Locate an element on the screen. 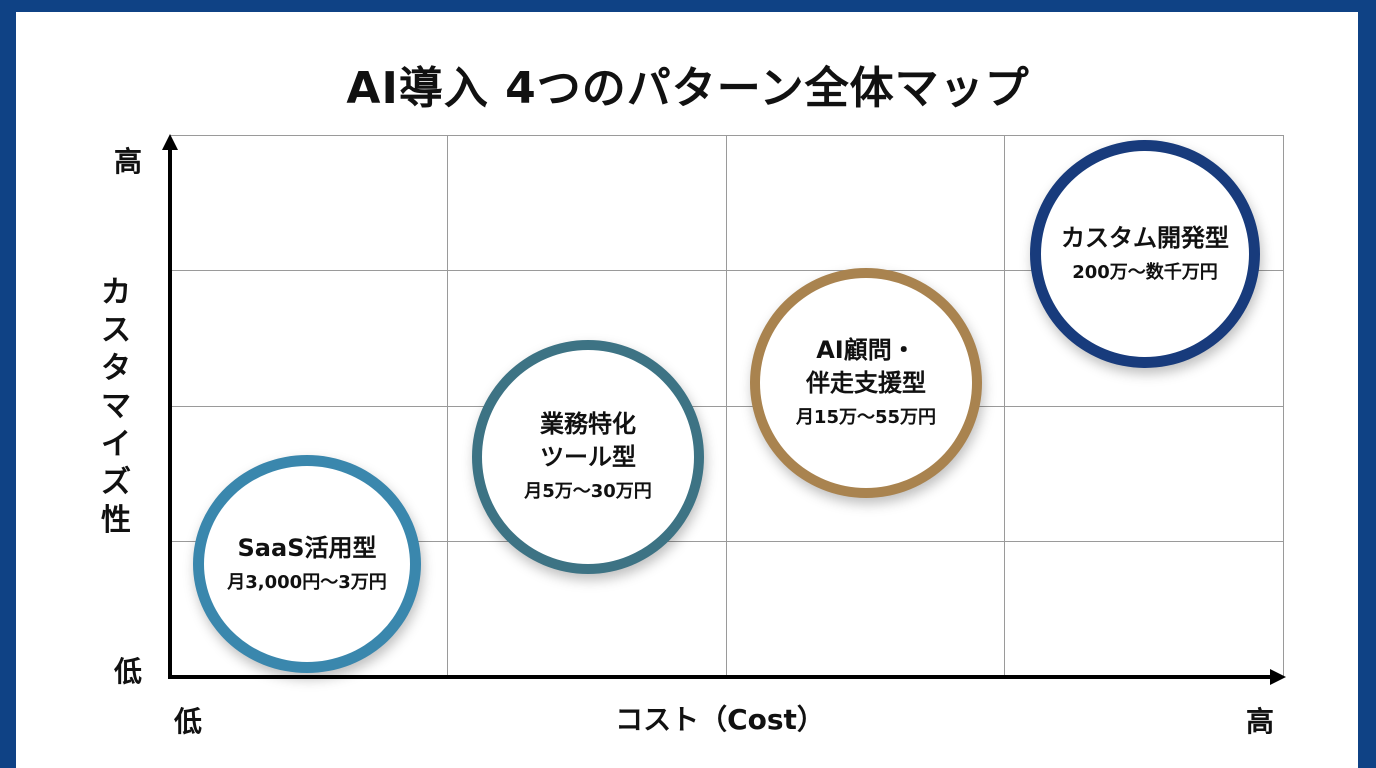 This screenshot has width=1376, height=768. bubble-price: 月3,000円〜3万円 is located at coordinates (307, 582).